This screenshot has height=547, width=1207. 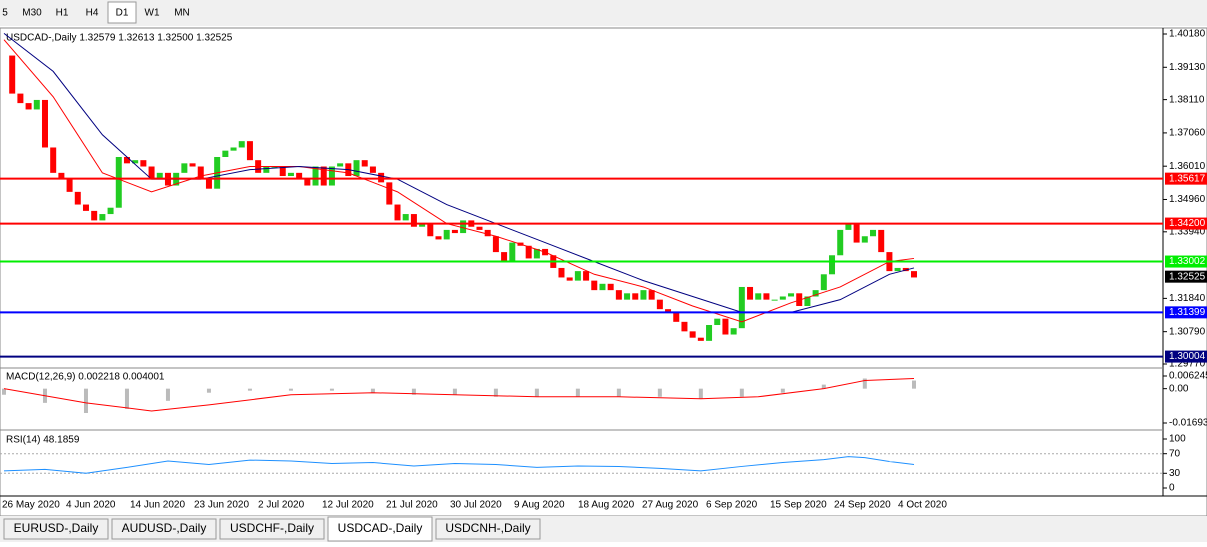 What do you see at coordinates (1187, 331) in the screenshot?
I see `y-tick-label: 1.30790` at bounding box center [1187, 331].